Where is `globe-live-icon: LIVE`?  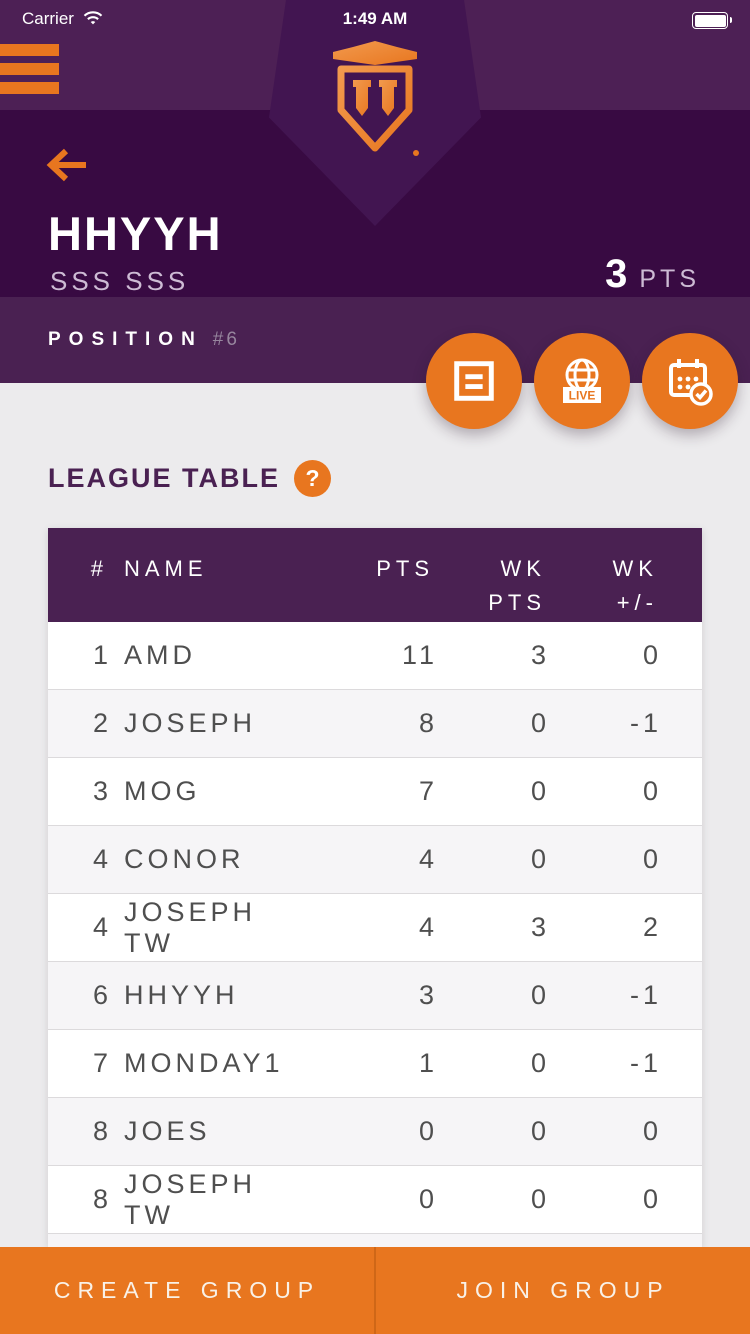 globe-live-icon: LIVE is located at coordinates (582, 380).